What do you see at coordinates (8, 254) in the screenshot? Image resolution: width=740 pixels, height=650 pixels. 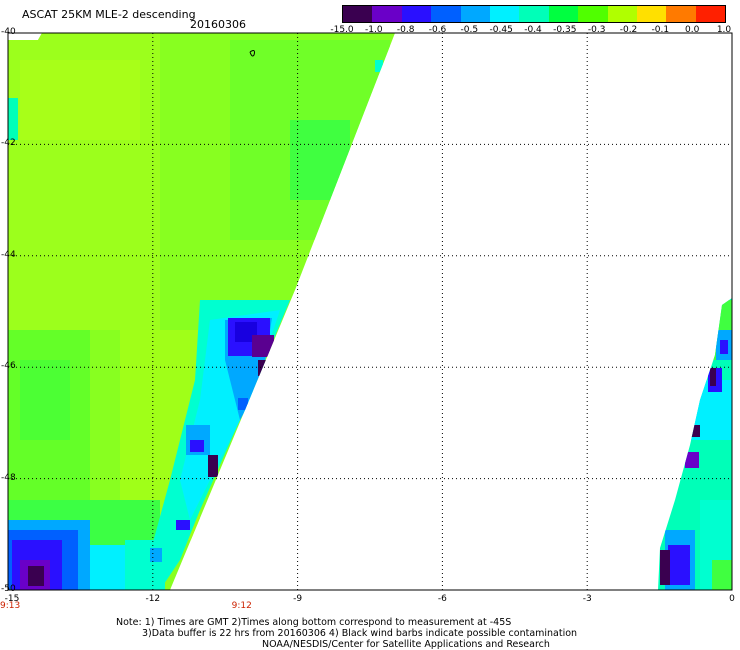 I see `y-tick-label: -44` at bounding box center [8, 254].